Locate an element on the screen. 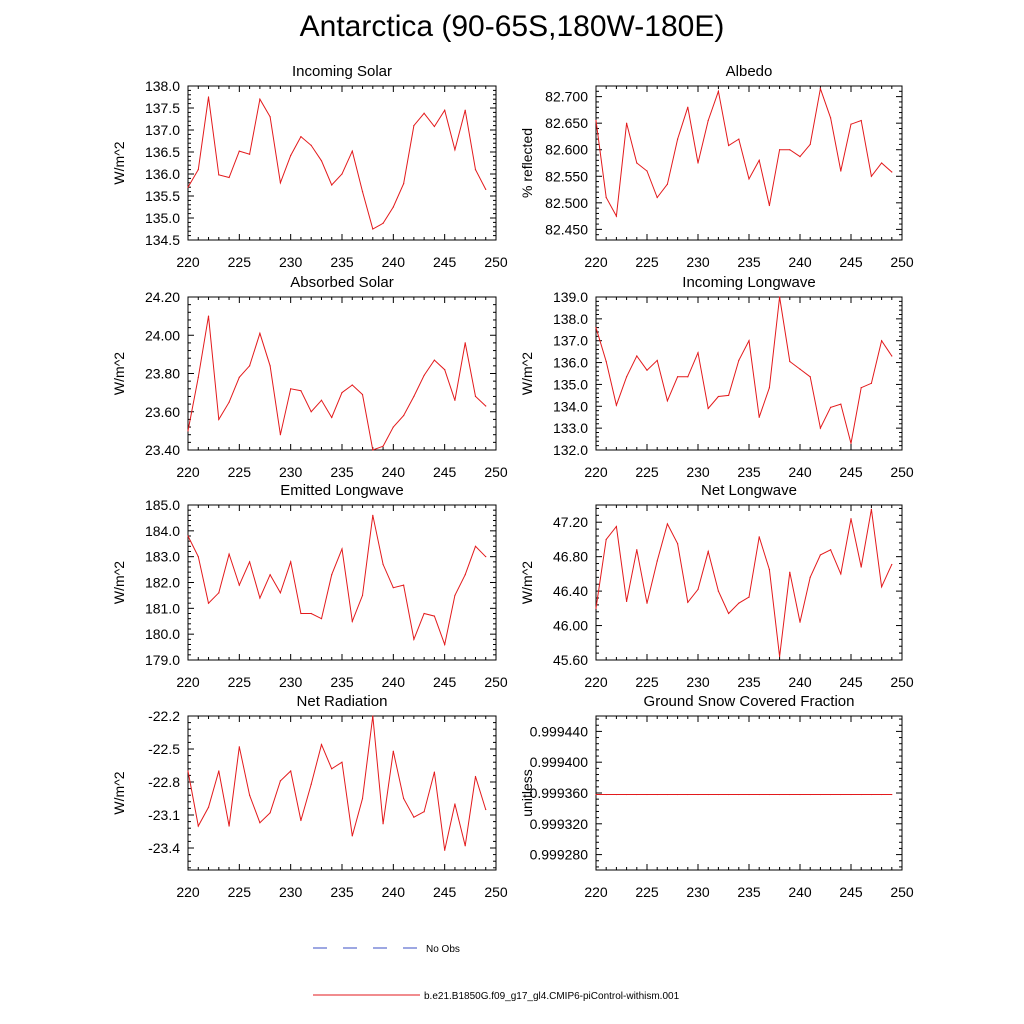 The image size is (1024, 1024). y-tick-label: 0.999360 is located at coordinates (559, 793).